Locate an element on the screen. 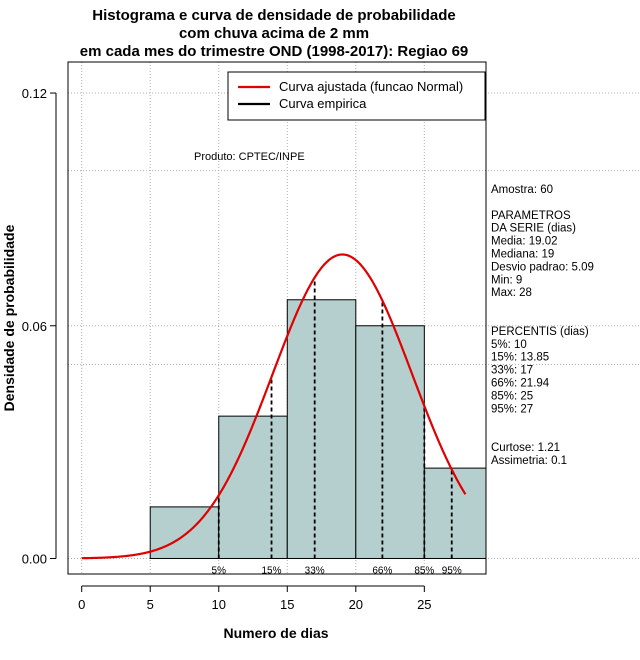 The image size is (640, 660). stats-line: 15%: 13.85 is located at coordinates (520, 358).